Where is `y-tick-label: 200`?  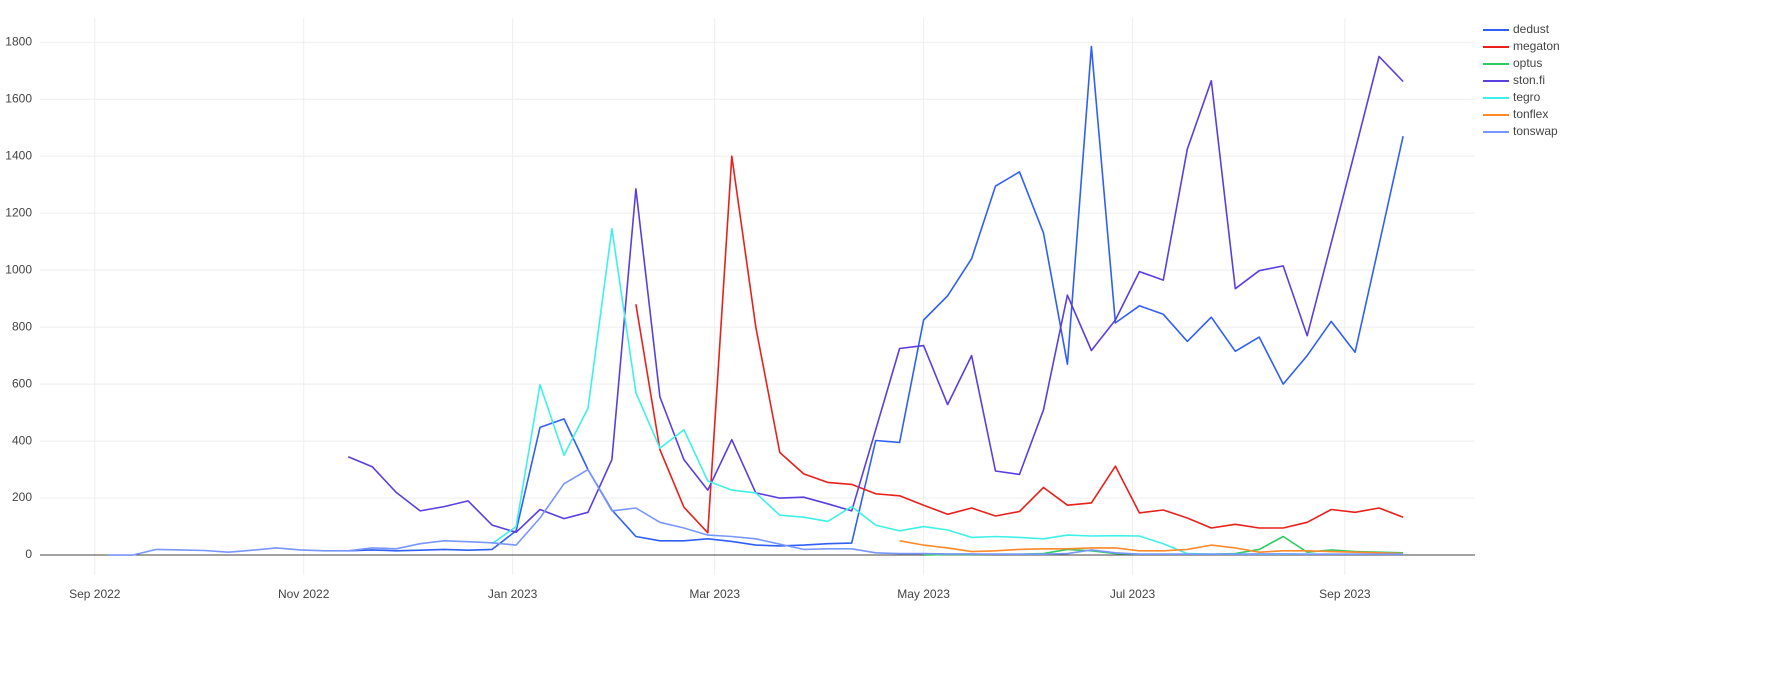 y-tick-label: 200 is located at coordinates (22, 497).